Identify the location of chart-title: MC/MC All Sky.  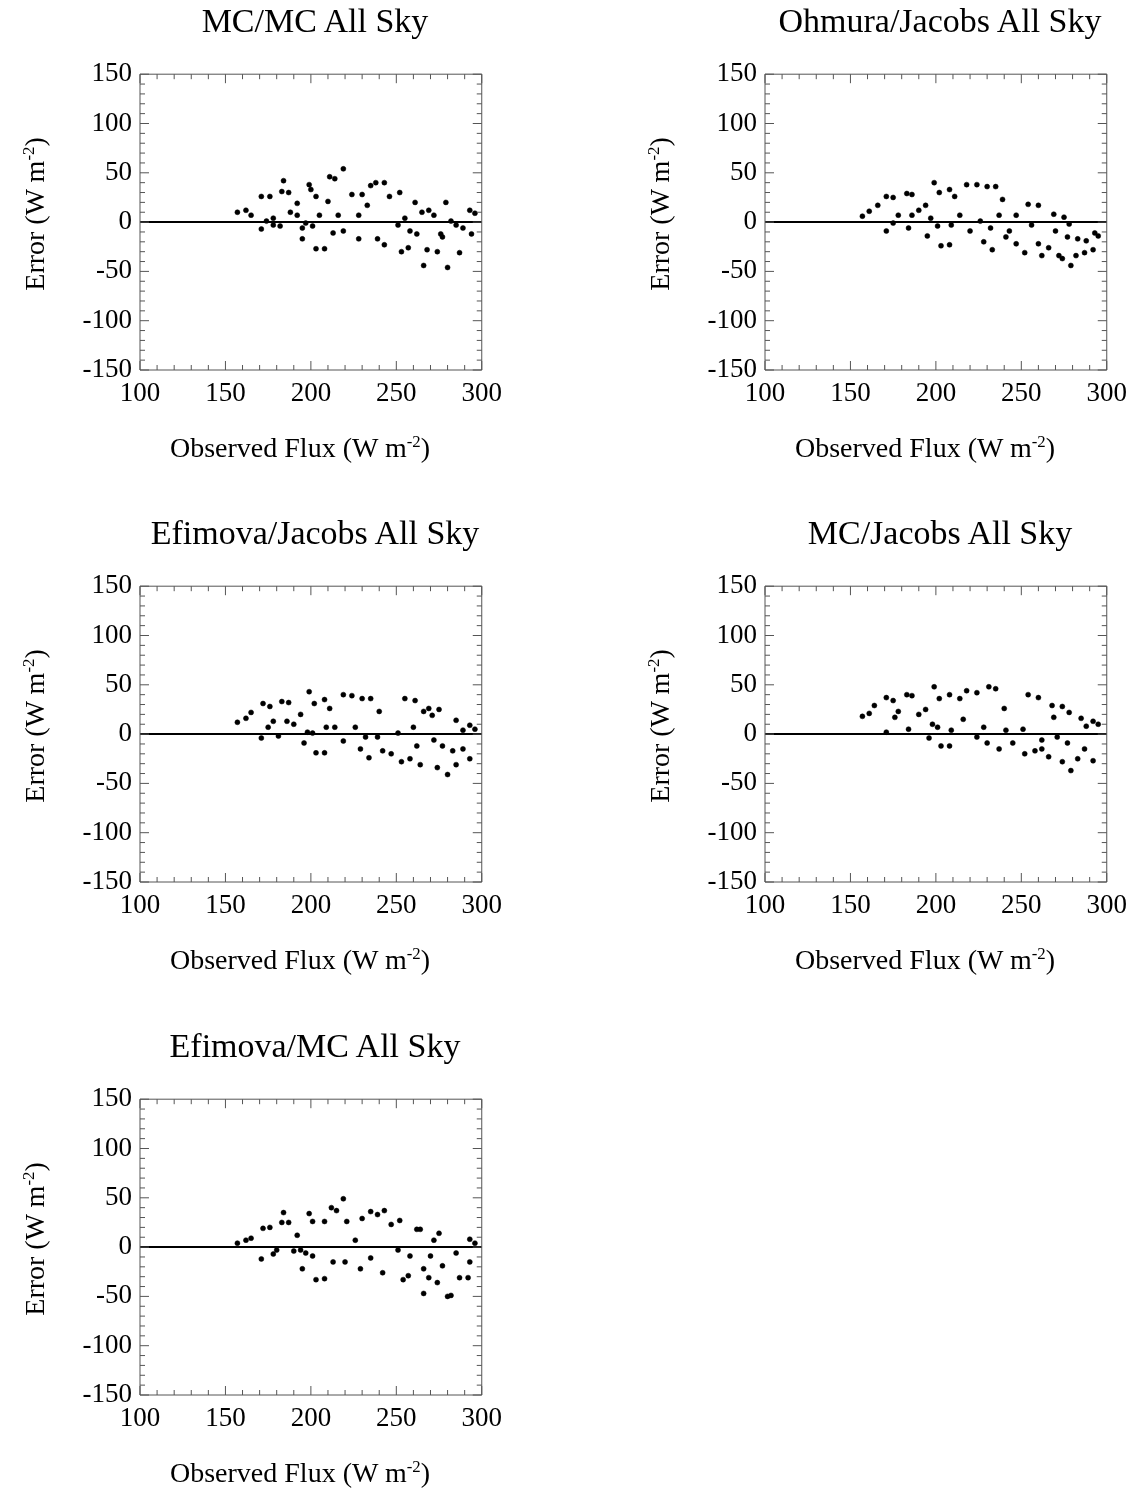
(315, 21).